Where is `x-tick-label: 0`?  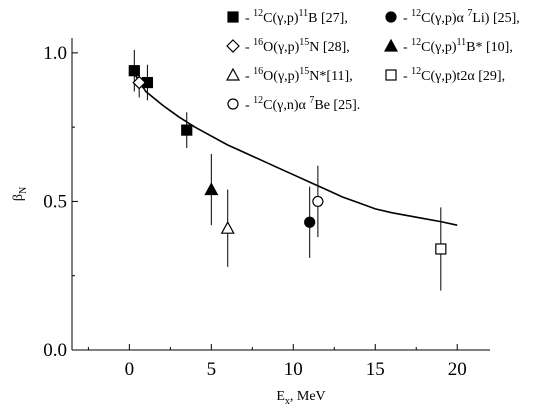
x-tick-label: 0 is located at coordinates (130, 369).